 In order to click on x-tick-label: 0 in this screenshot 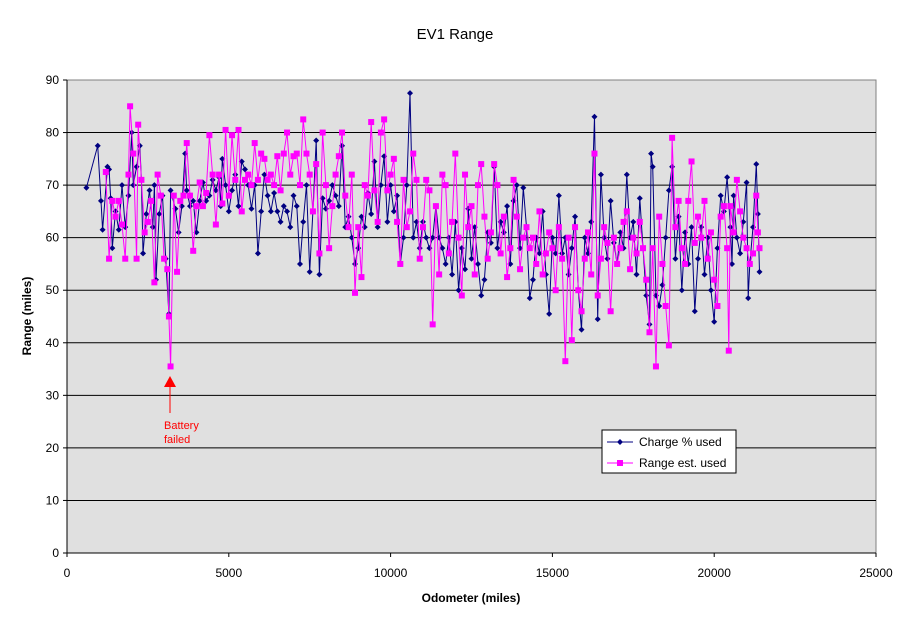, I will do `click(67, 573)`.